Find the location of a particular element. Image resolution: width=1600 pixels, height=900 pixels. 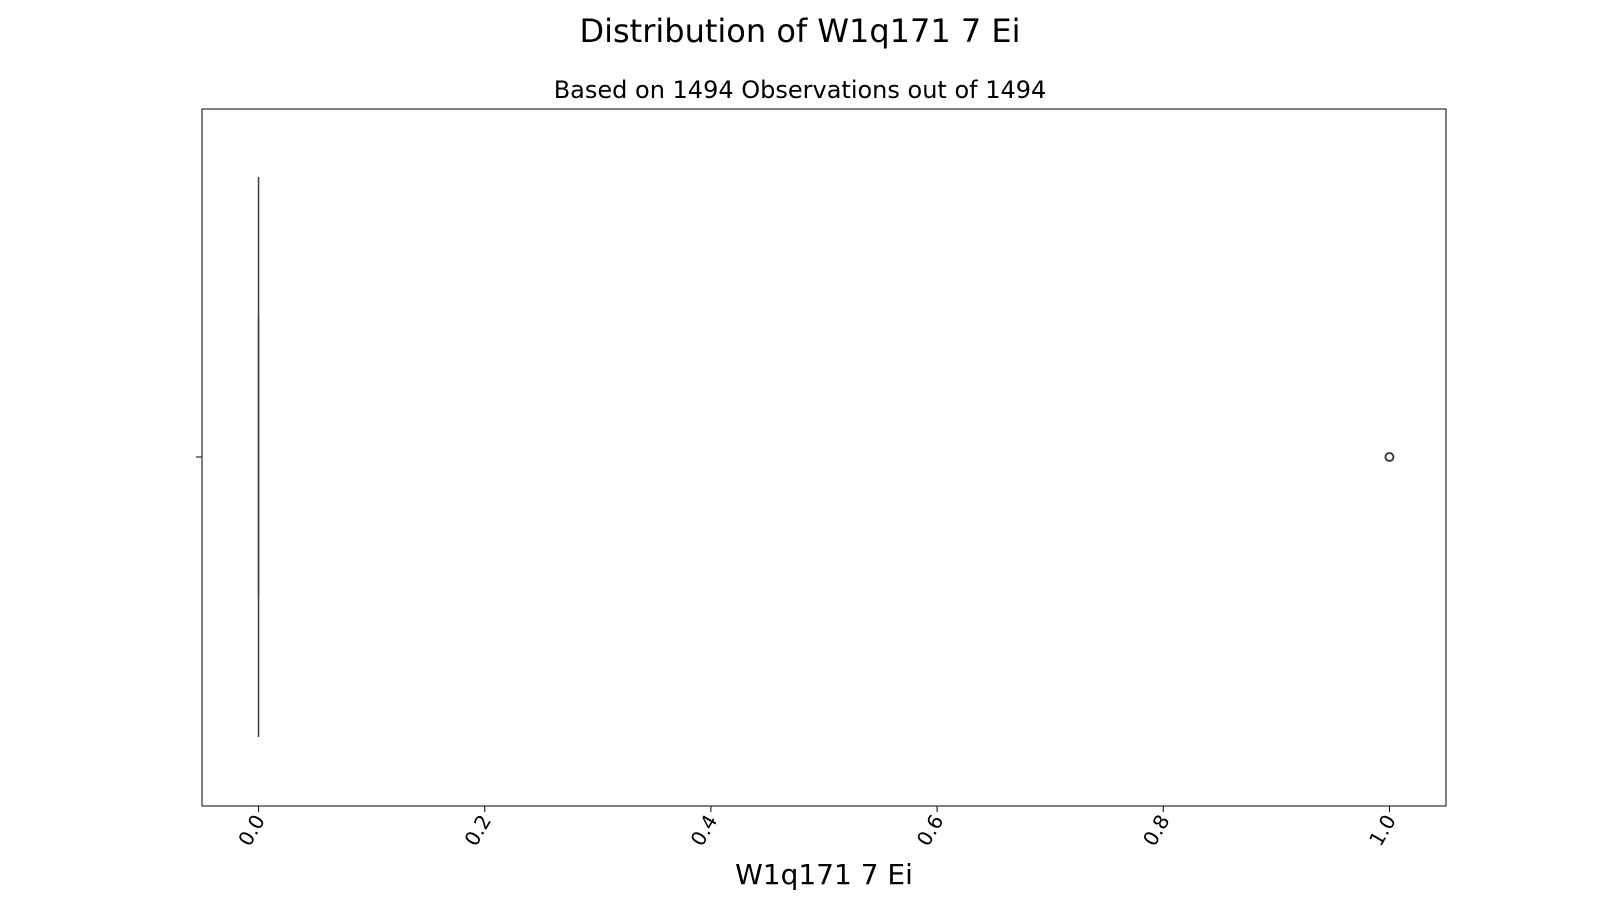

outlier-point is located at coordinates (1389, 457).